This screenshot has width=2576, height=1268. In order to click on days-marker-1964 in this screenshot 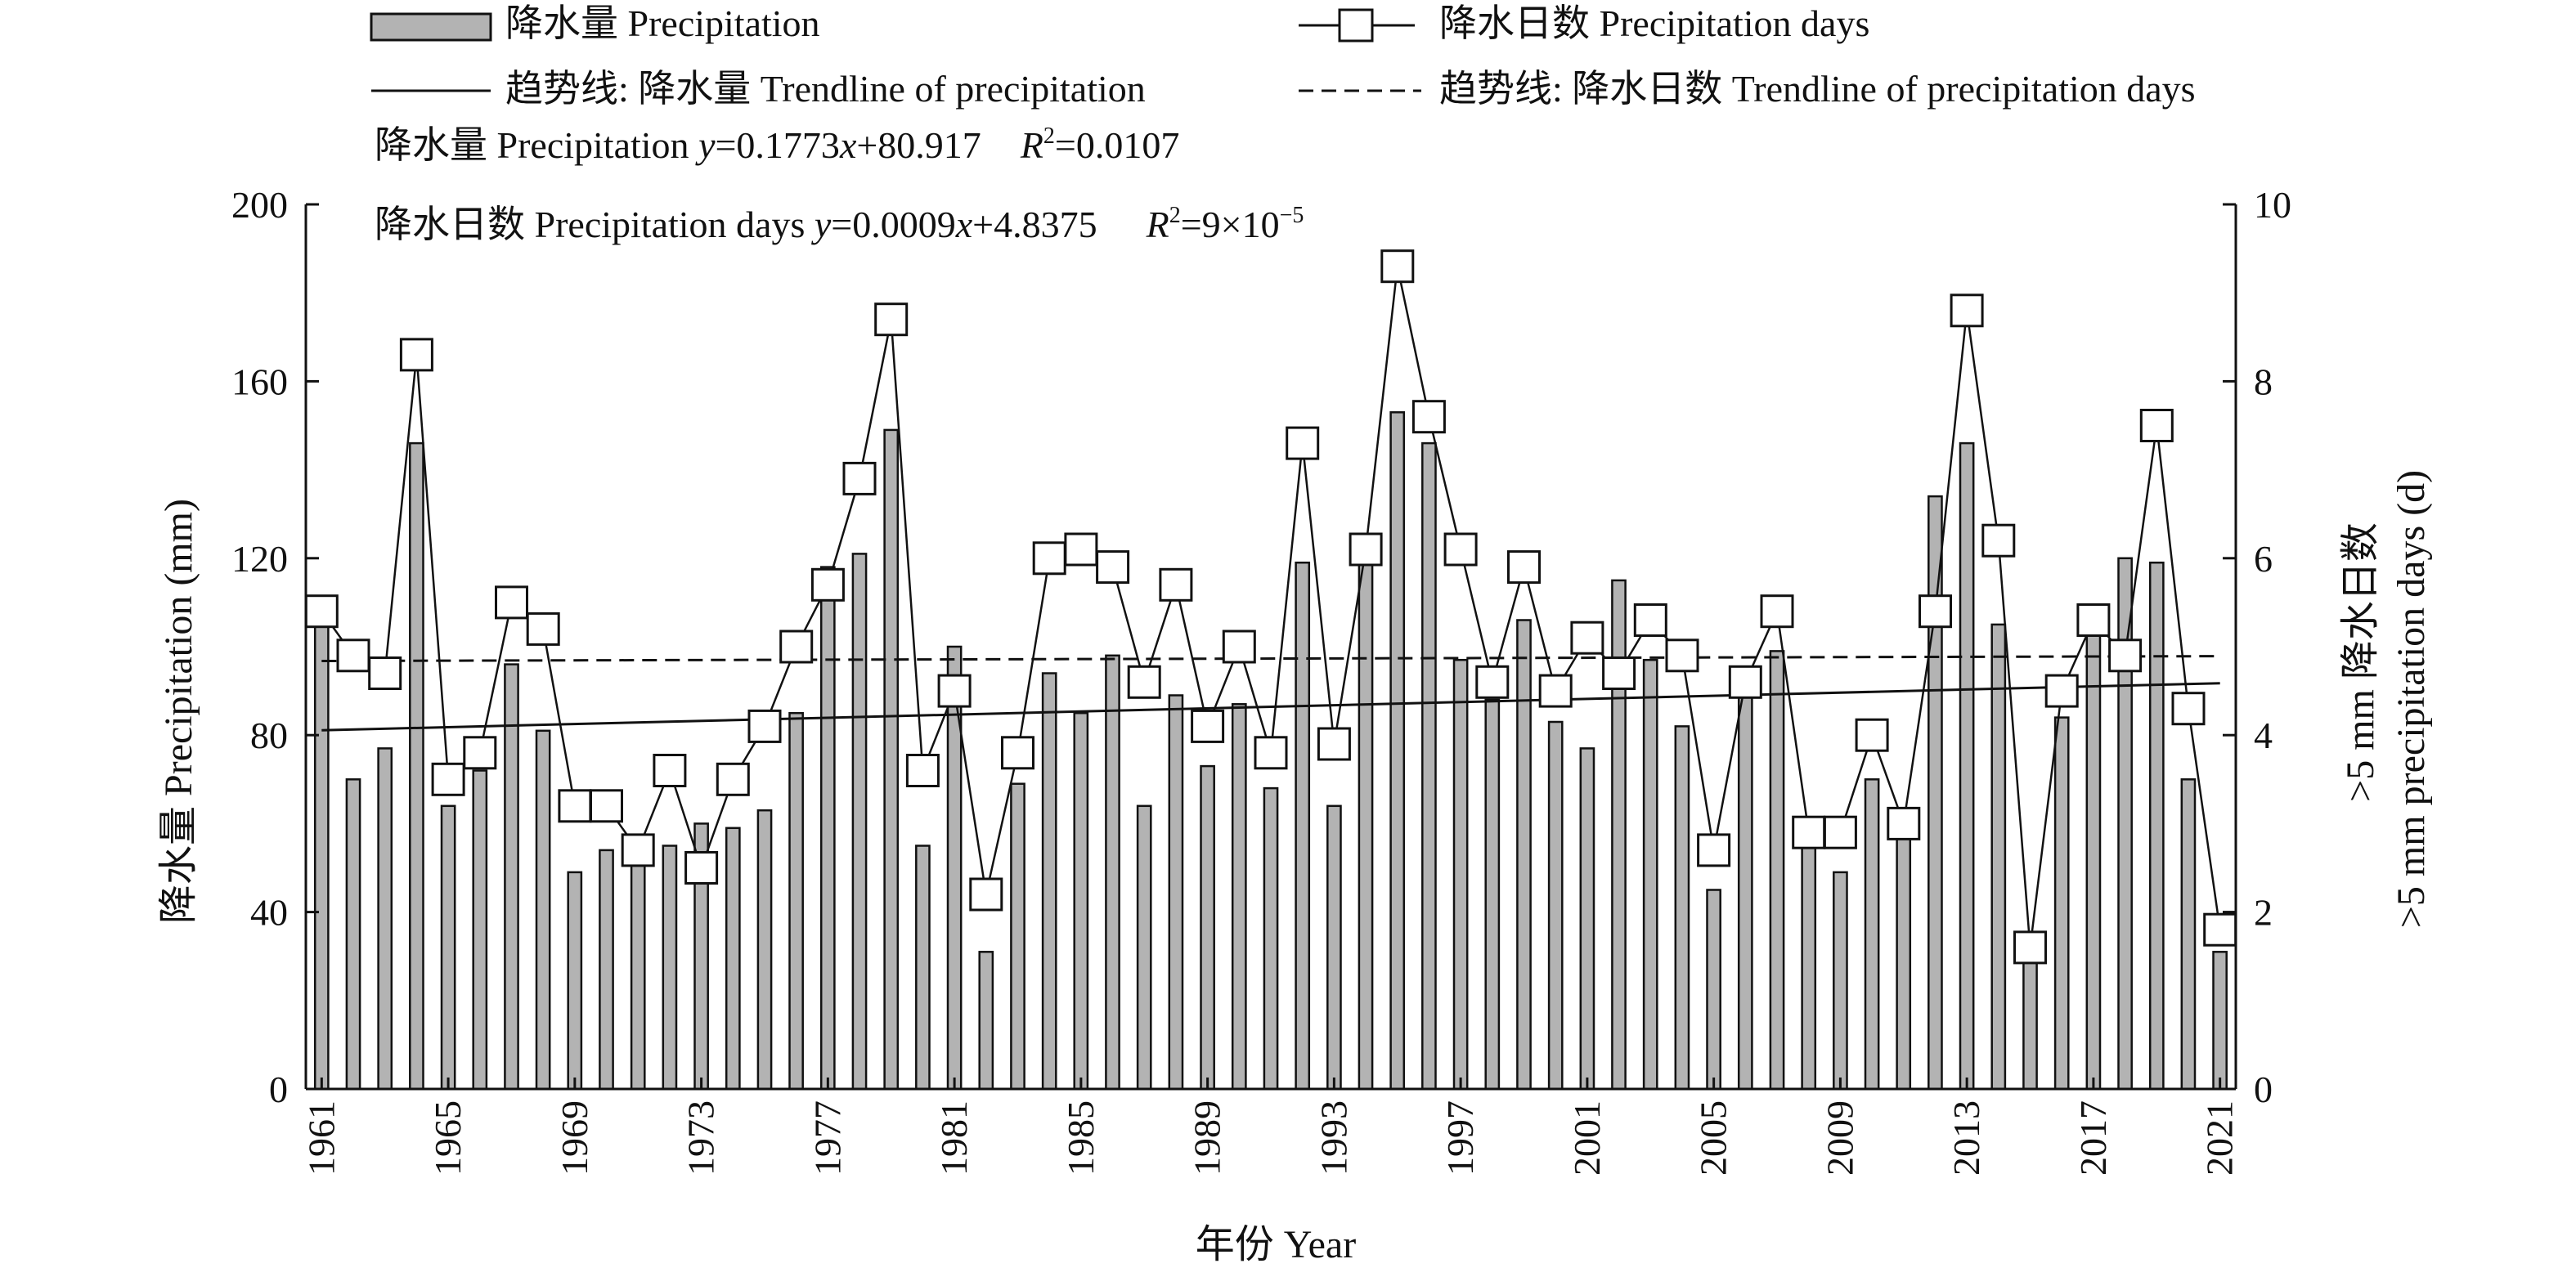, I will do `click(416, 355)`.